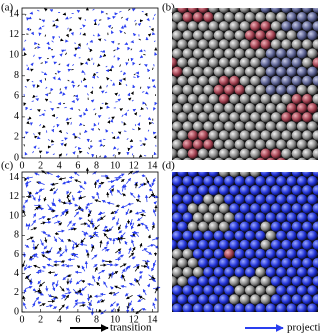 The height and width of the screenshot is (336, 320). I want to click on y-tick-label: 2, so click(16, 292).